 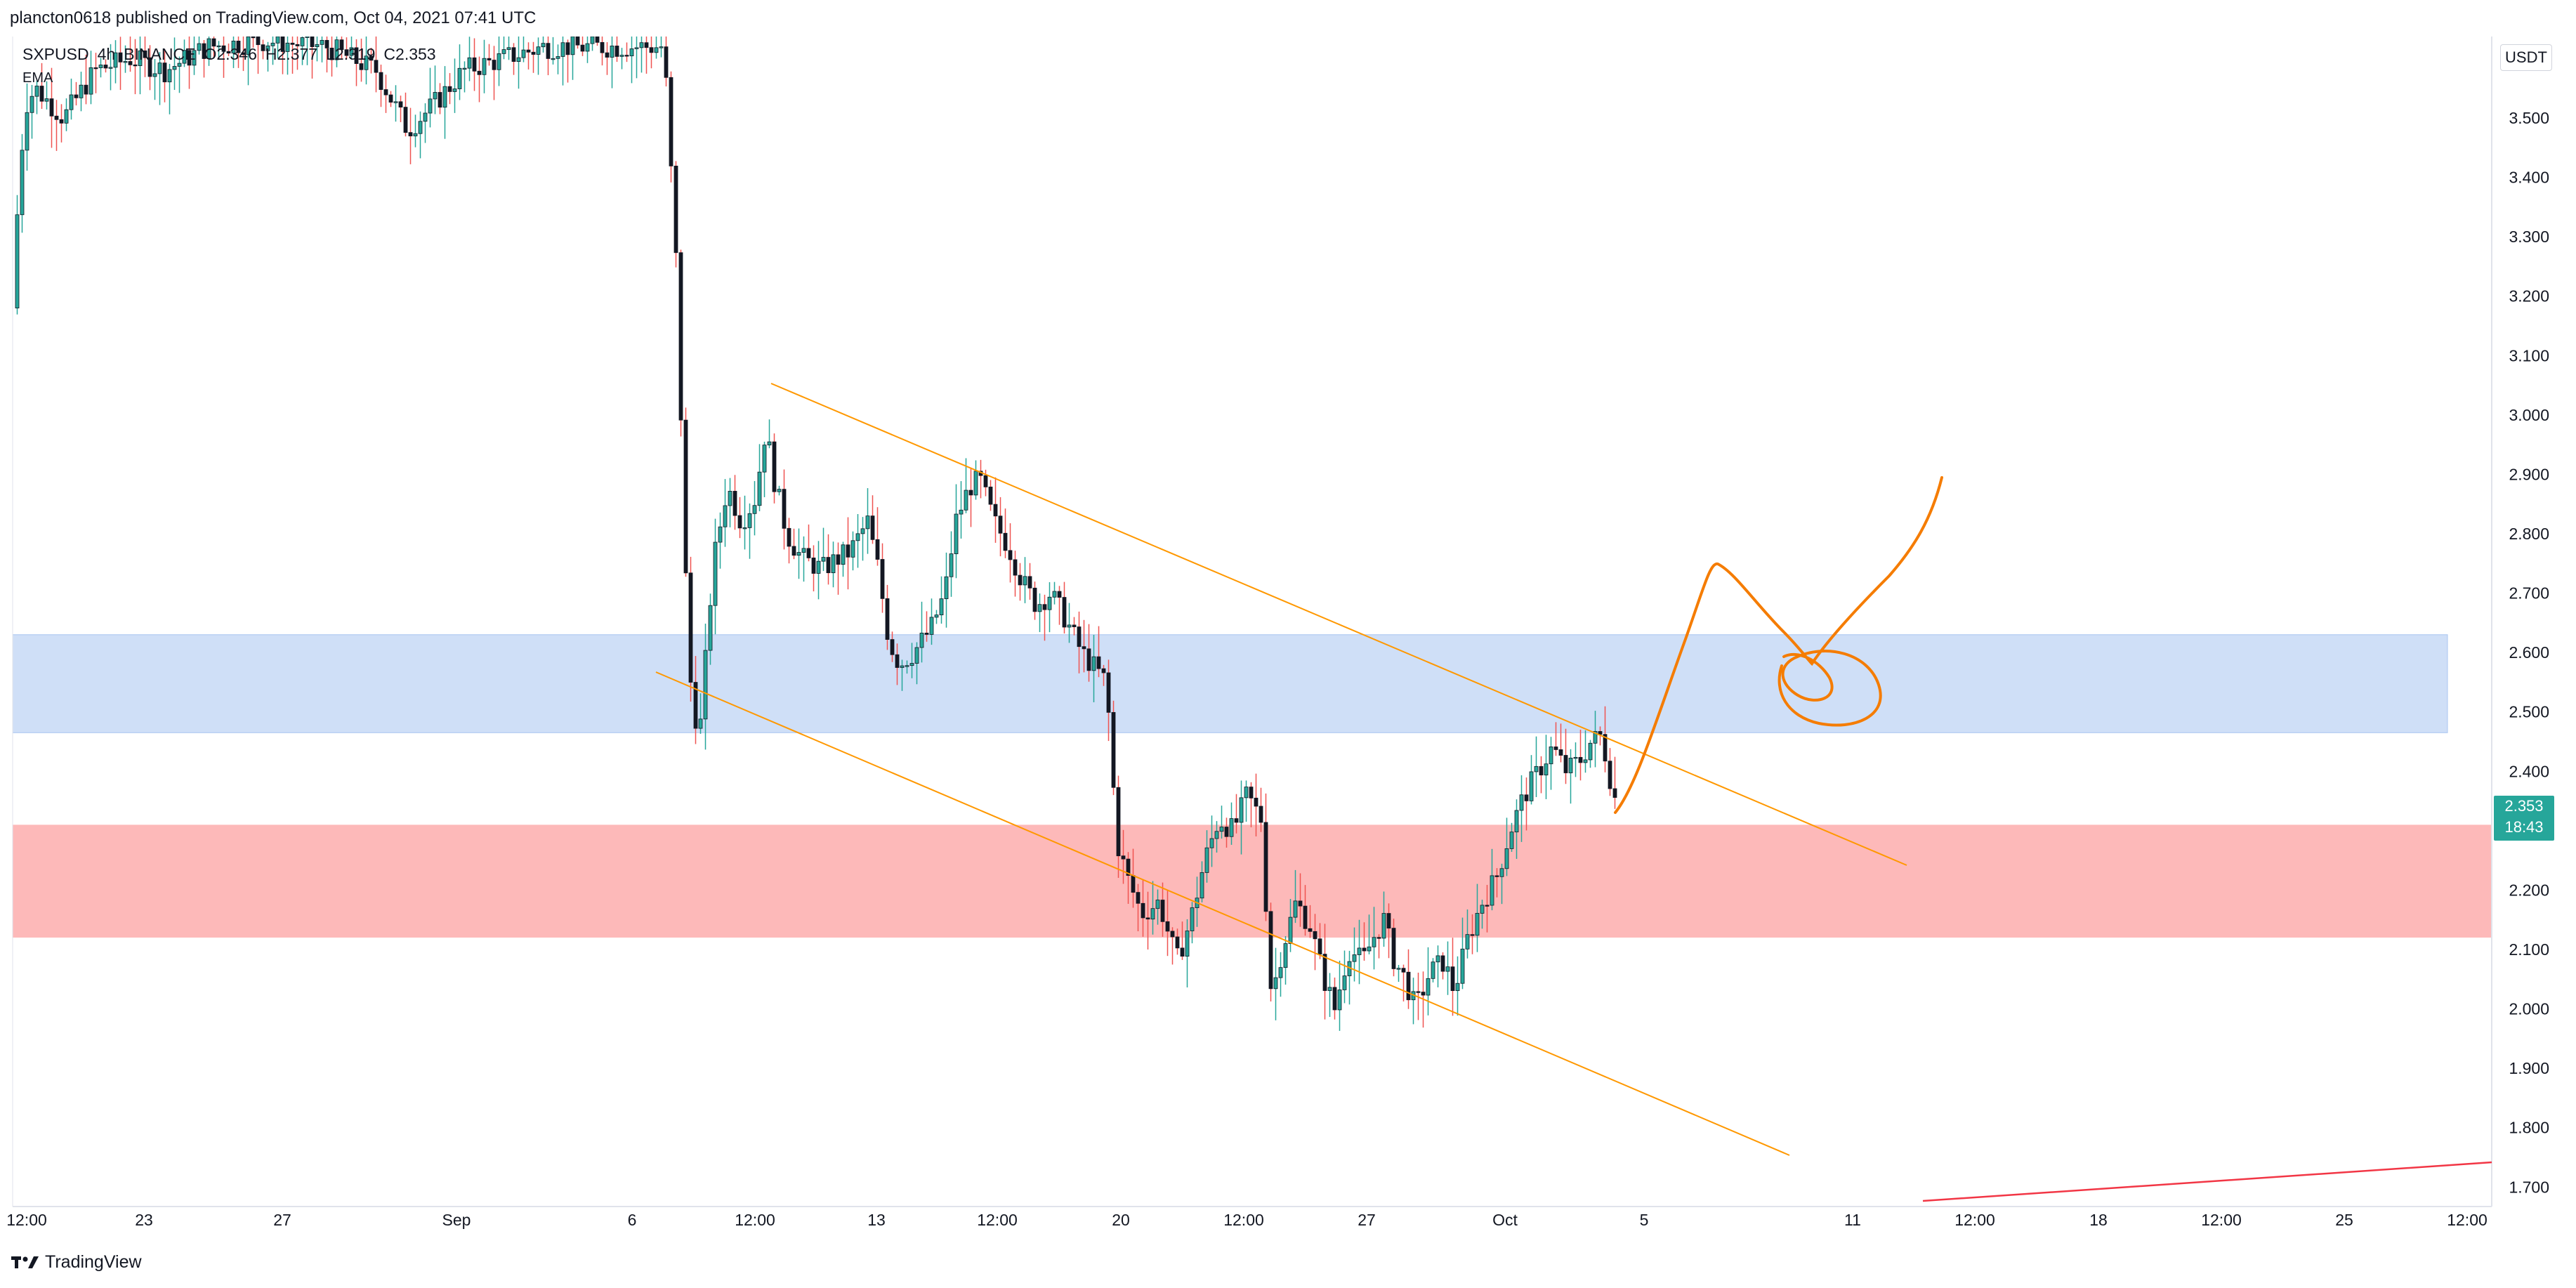 I want to click on rising-trend-line, so click(x=2207, y=1181).